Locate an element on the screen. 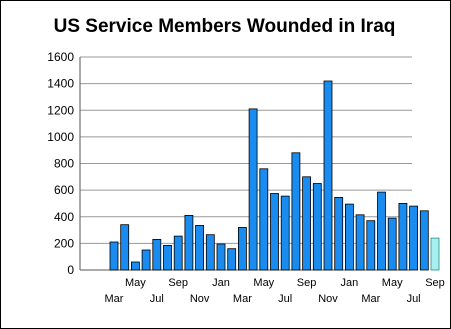  y-tick-label: 1600 is located at coordinates (60, 57).